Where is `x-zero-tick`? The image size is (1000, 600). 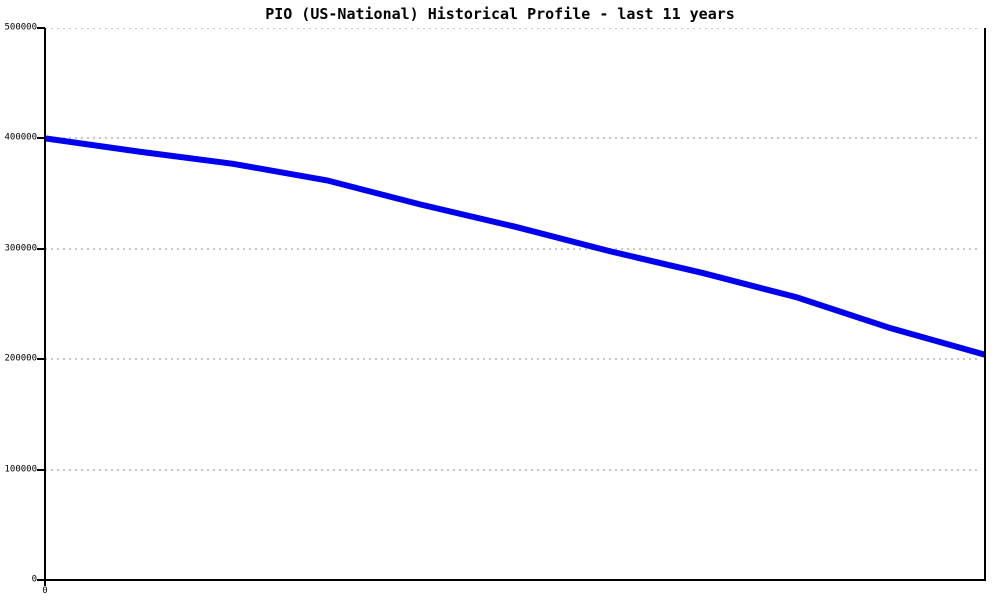
x-zero-tick is located at coordinates (45, 583).